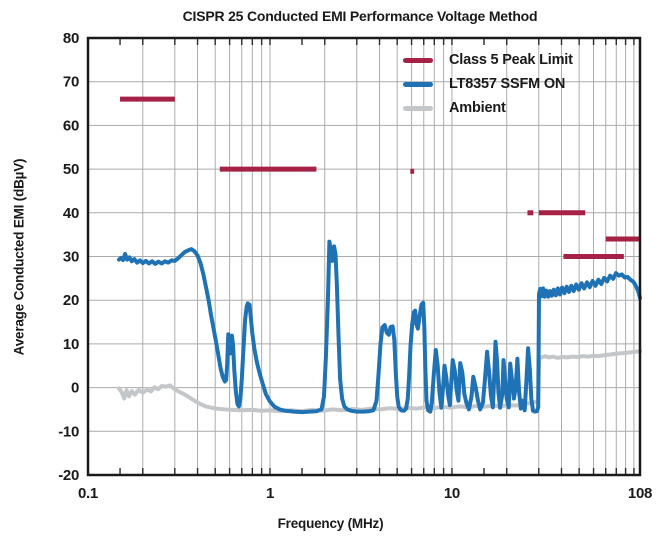 The height and width of the screenshot is (554, 661). I want to click on series-ambient, so click(379, 381).